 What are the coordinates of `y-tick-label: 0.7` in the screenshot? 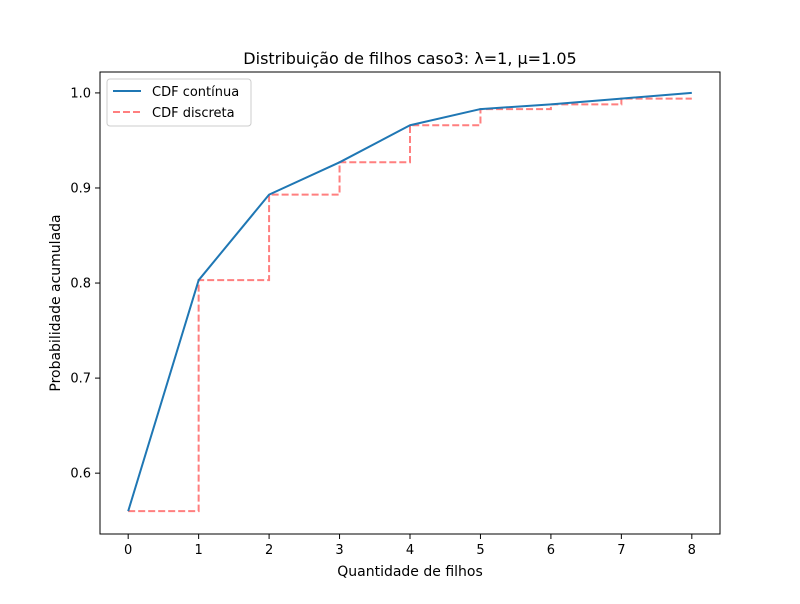 It's located at (80, 379).